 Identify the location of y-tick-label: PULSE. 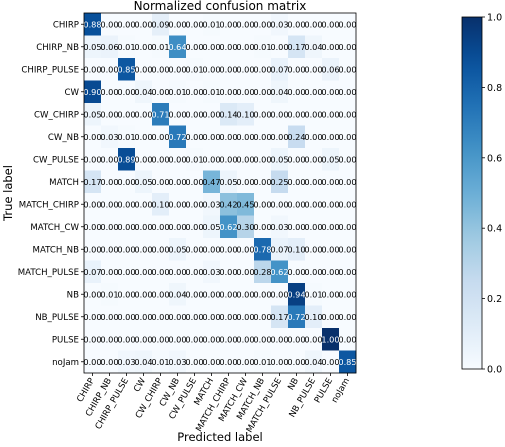
(65, 340).